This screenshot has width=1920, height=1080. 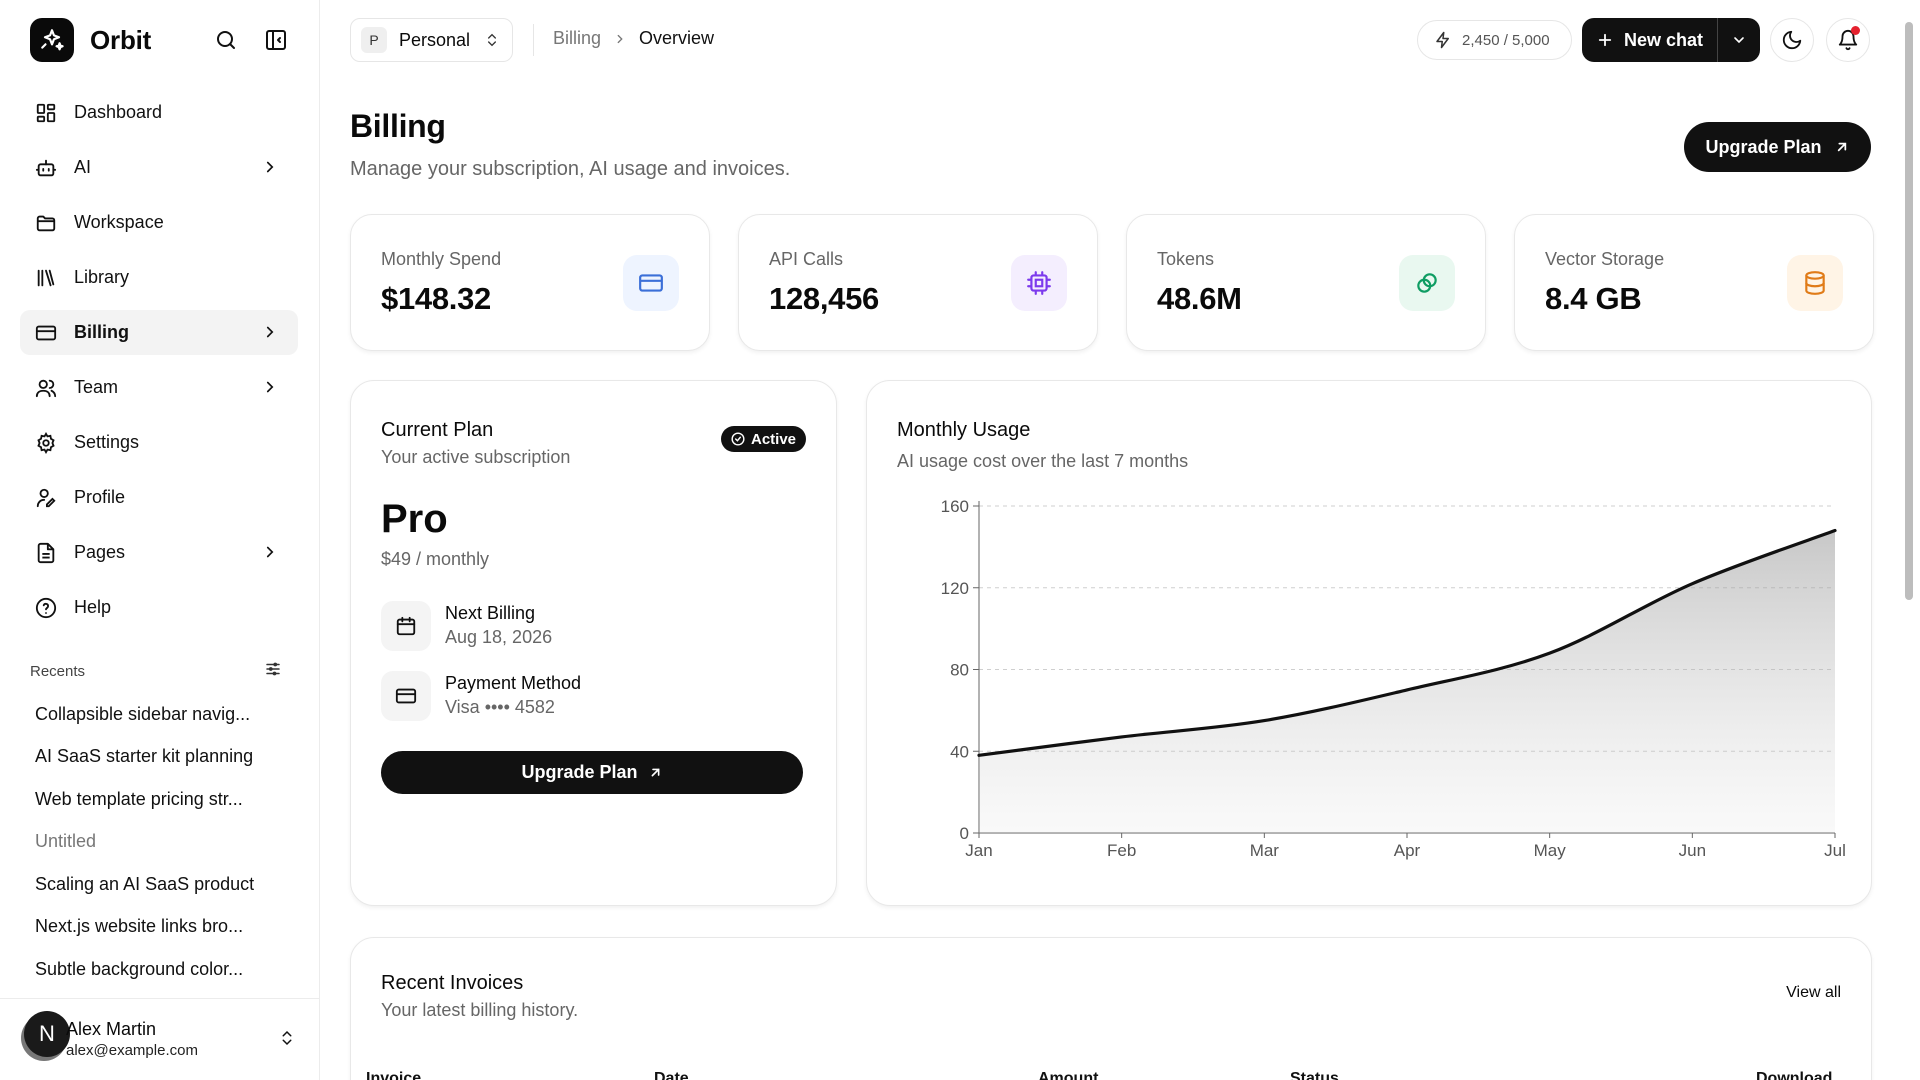 What do you see at coordinates (1068, 1075) in the screenshot?
I see `column-header-amount: Amount` at bounding box center [1068, 1075].